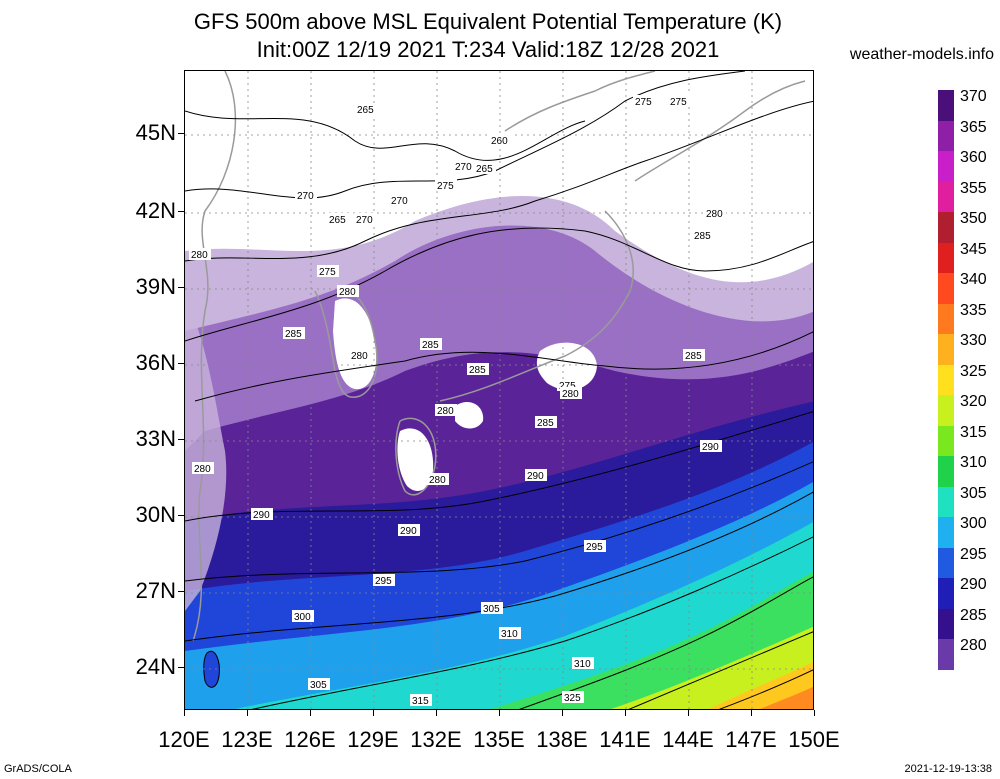 The height and width of the screenshot is (779, 1000). Describe the element at coordinates (973, 584) in the screenshot. I see `colorbar-label: 290` at that location.